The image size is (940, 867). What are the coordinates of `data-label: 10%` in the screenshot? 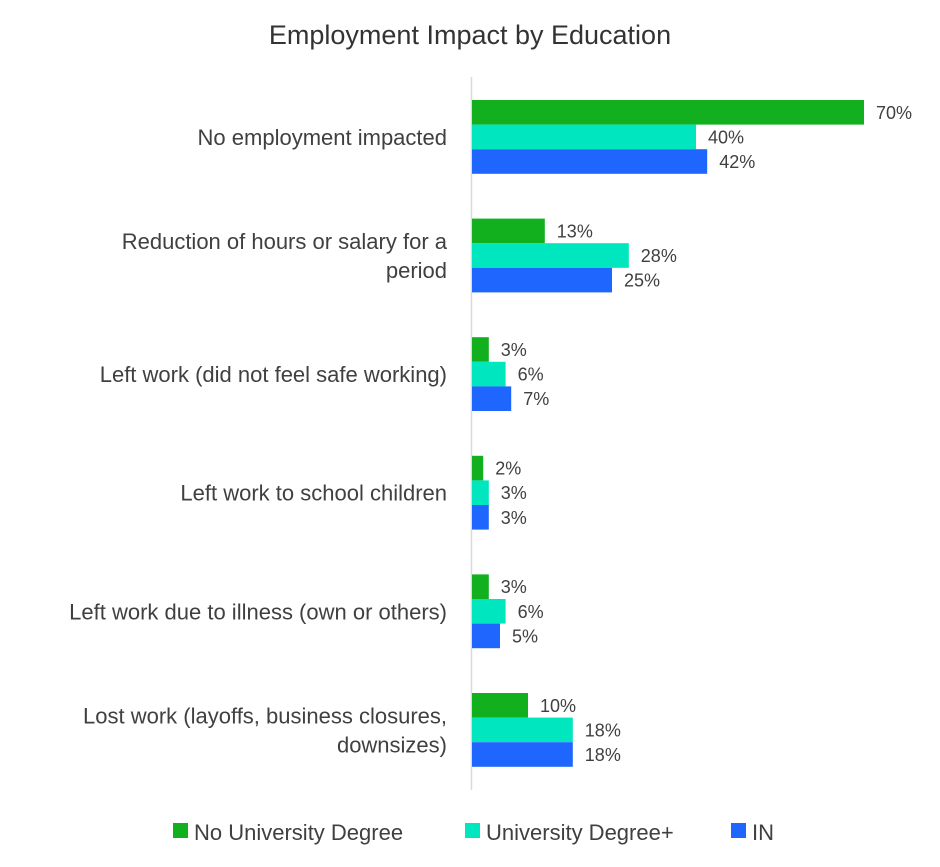 It's located at (558, 706).